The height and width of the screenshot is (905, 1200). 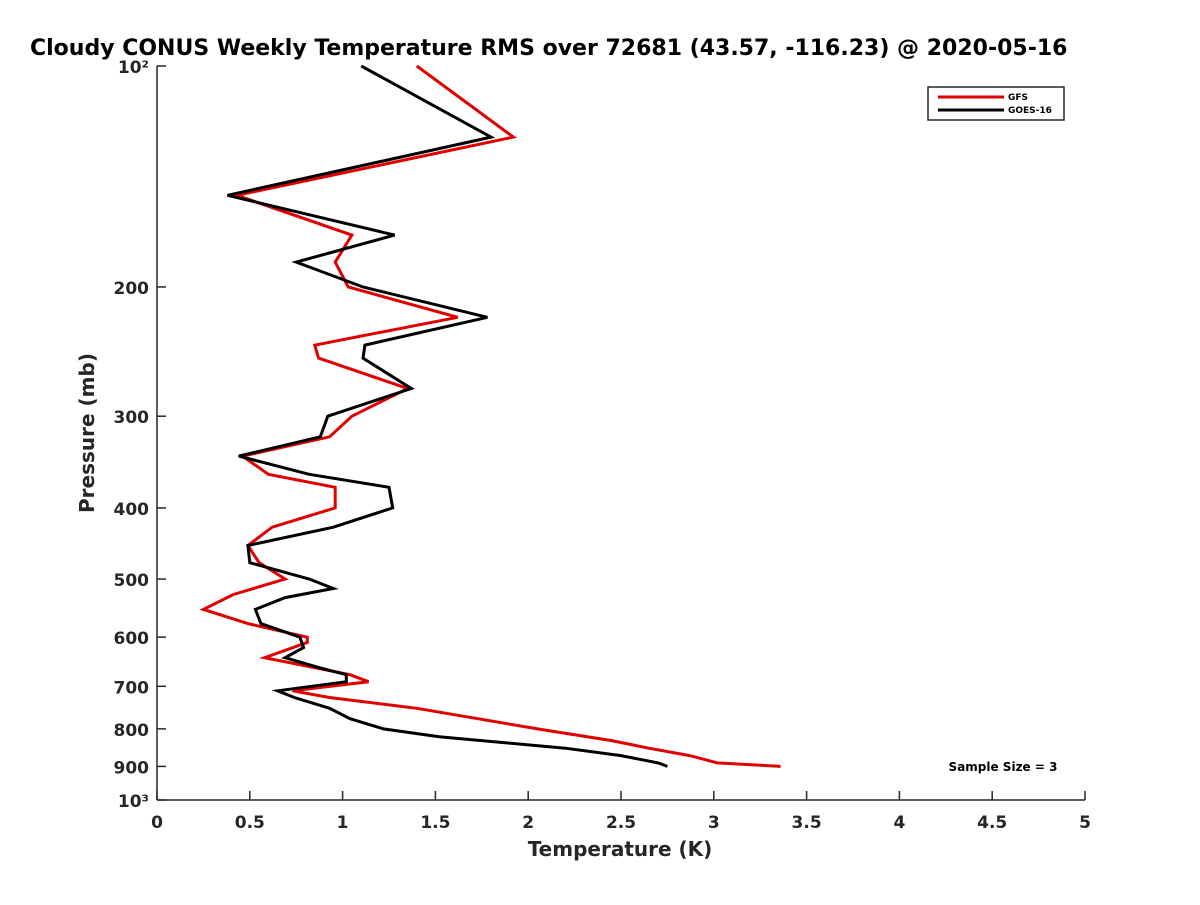 I want to click on y-tick-label: 10³, so click(x=133, y=802).